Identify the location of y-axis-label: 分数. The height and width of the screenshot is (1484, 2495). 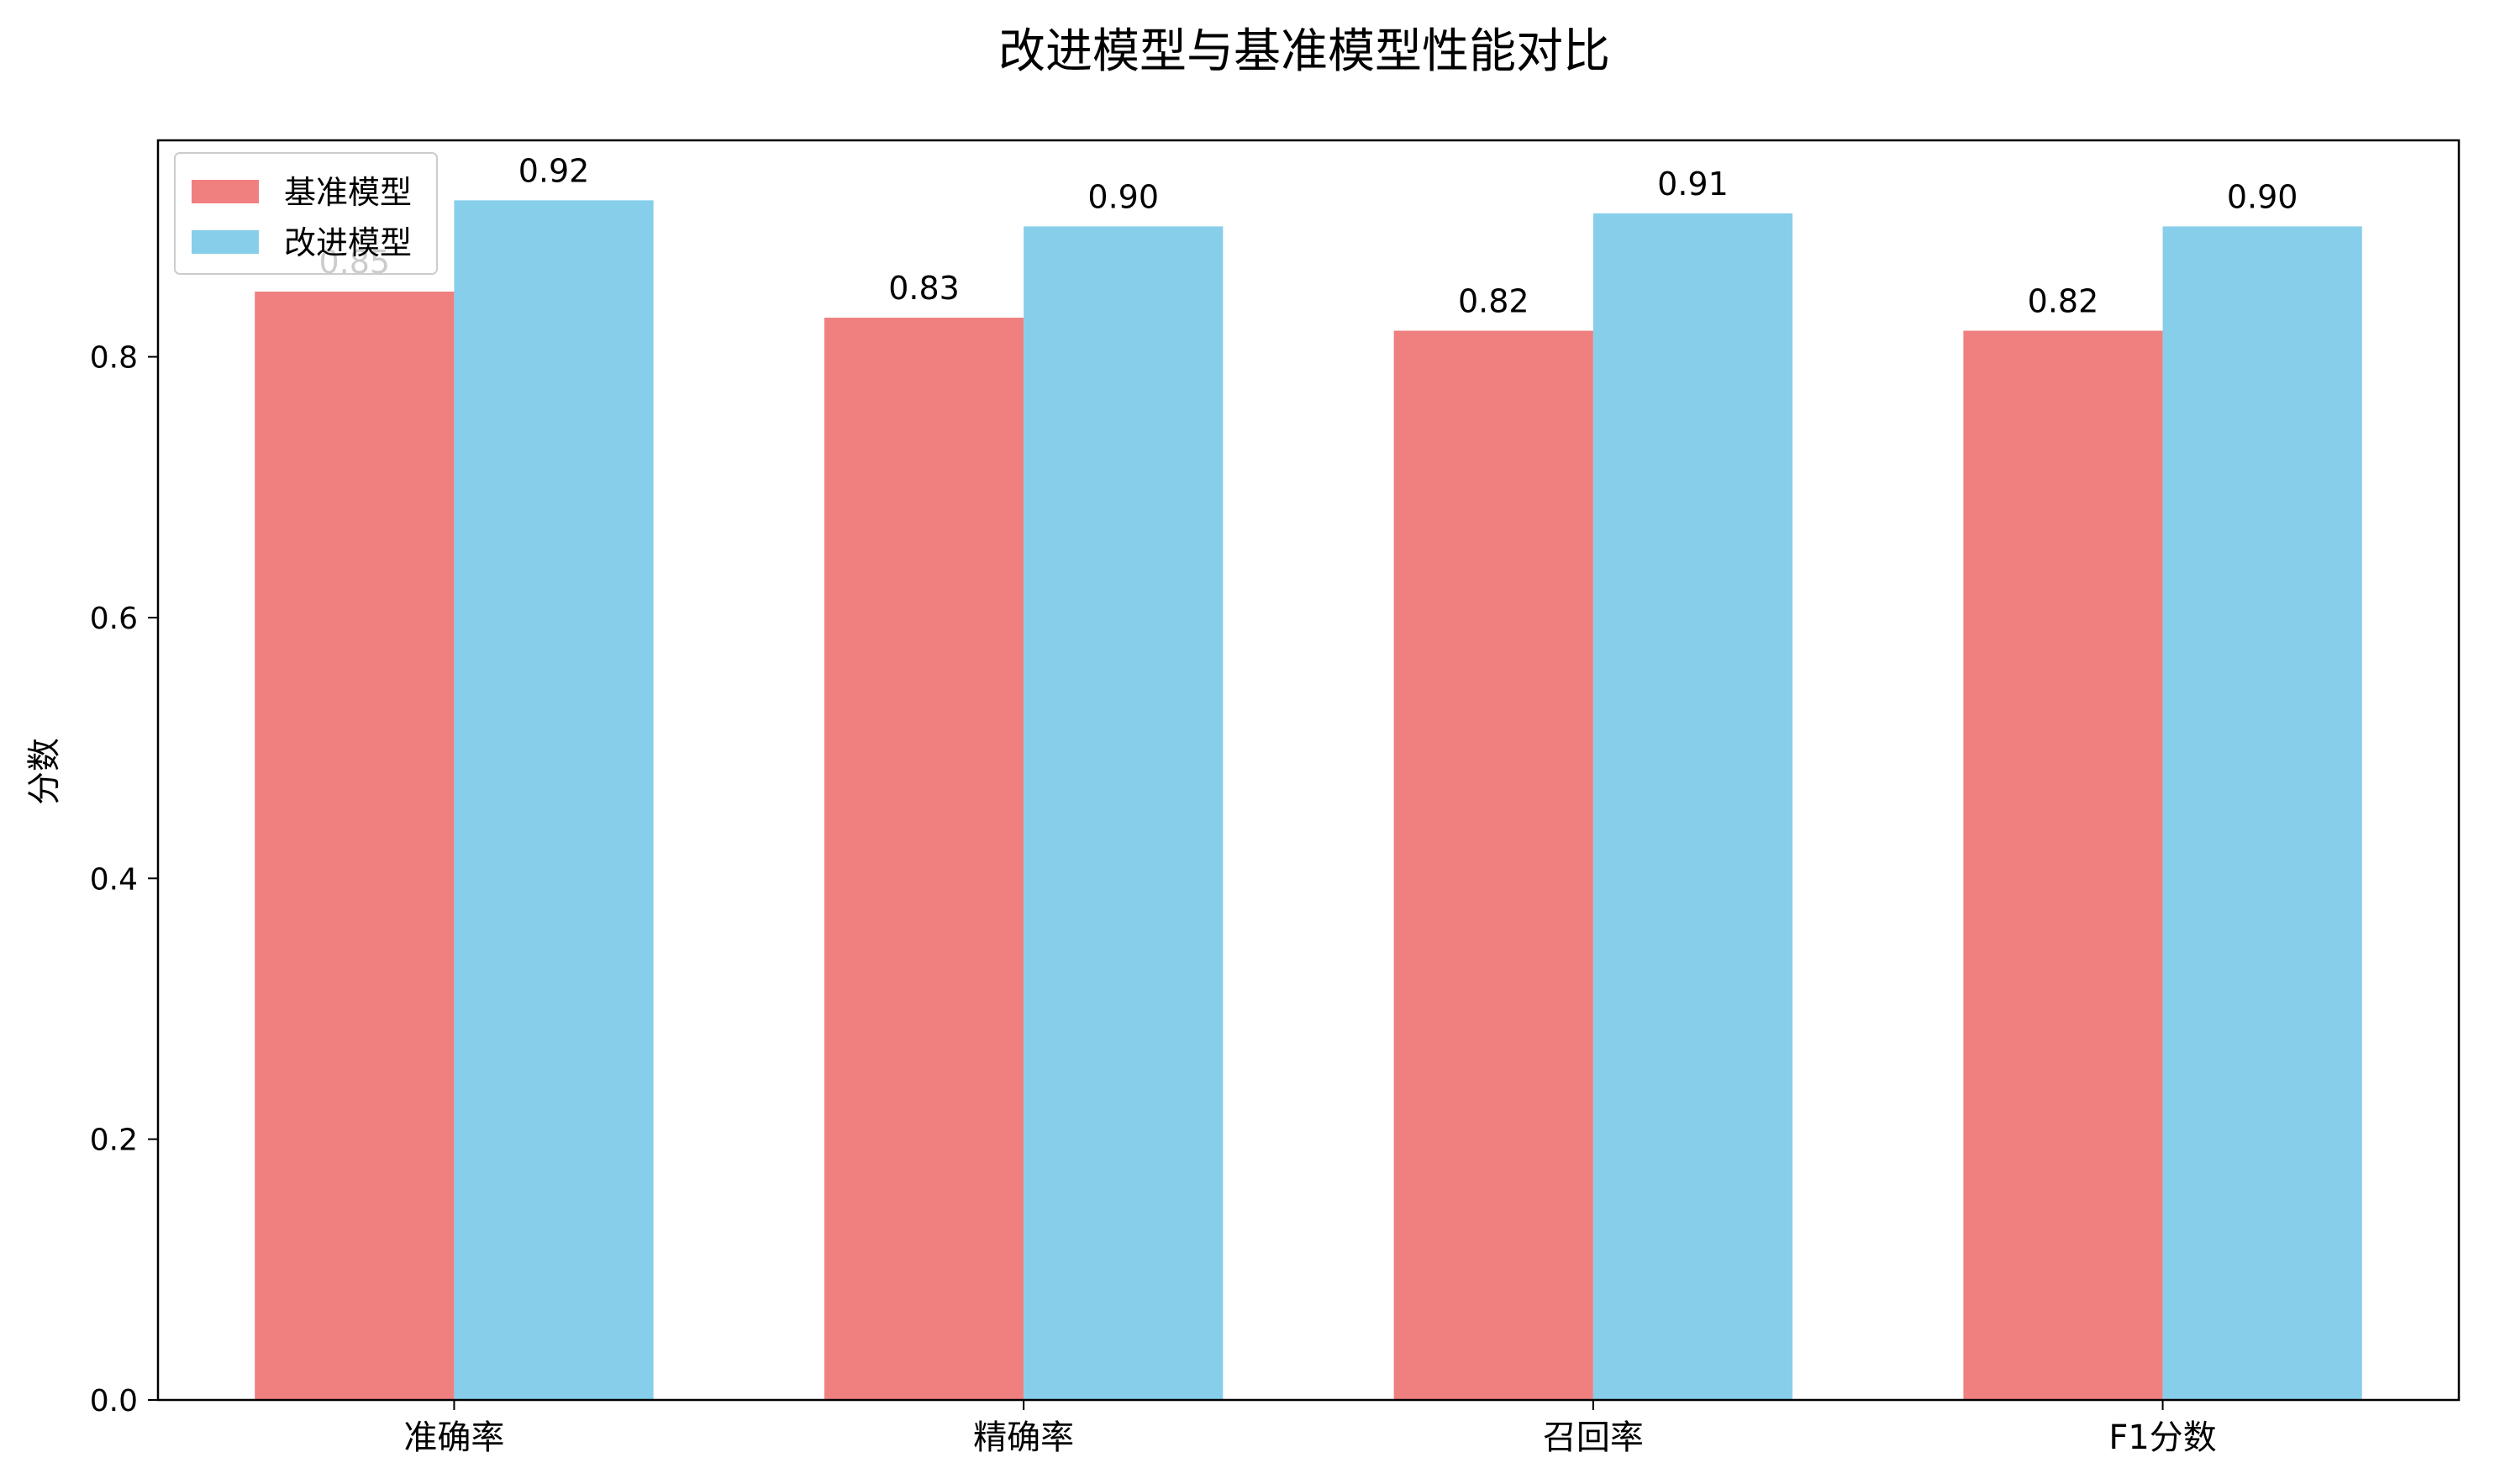
(45, 772).